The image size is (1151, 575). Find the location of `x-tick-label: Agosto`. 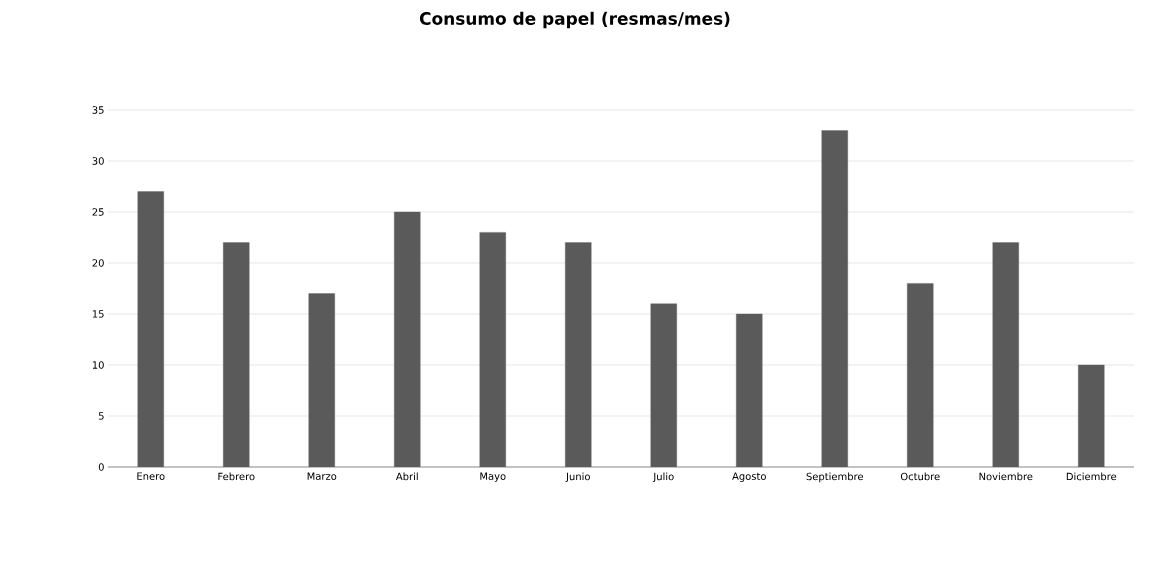

x-tick-label: Agosto is located at coordinates (749, 477).